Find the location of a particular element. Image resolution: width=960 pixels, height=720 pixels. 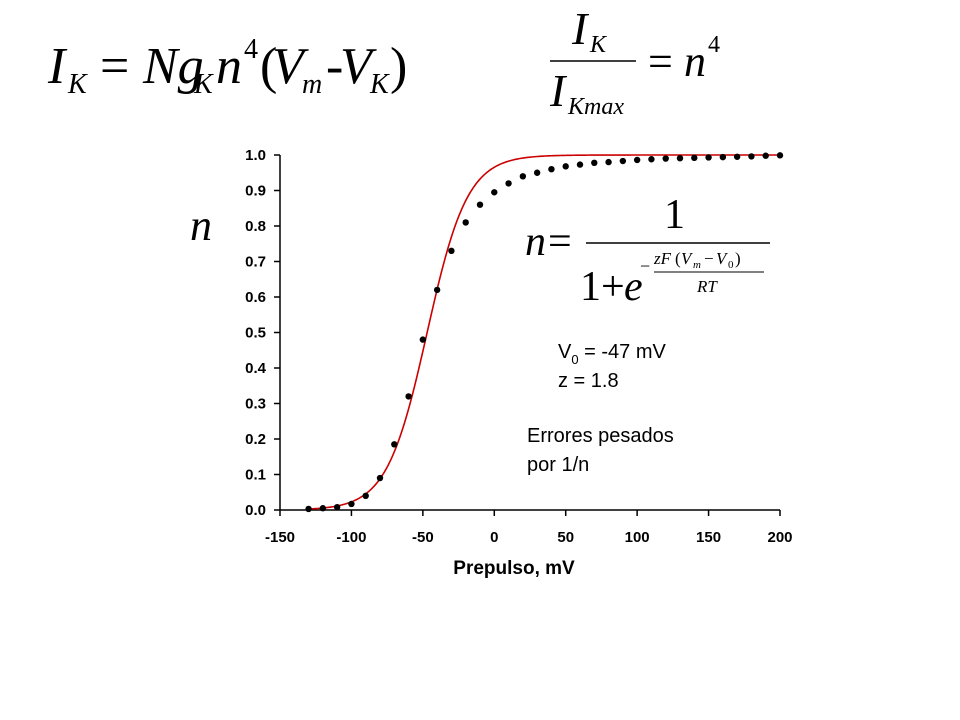

y-axis-title: n is located at coordinates (201, 225).